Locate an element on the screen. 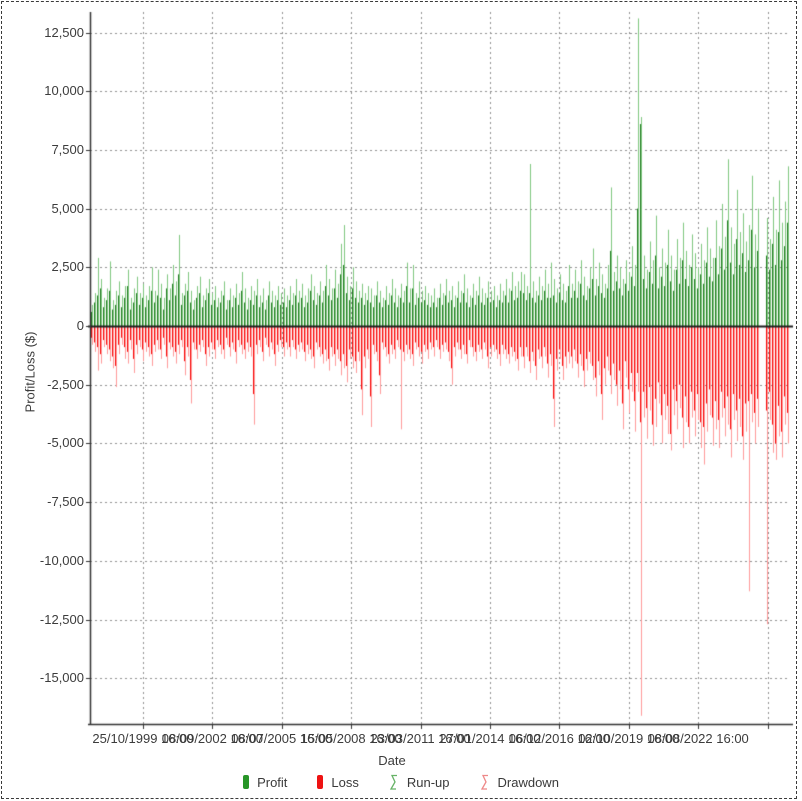  y-tick-label: -12,500 is located at coordinates (61, 619).